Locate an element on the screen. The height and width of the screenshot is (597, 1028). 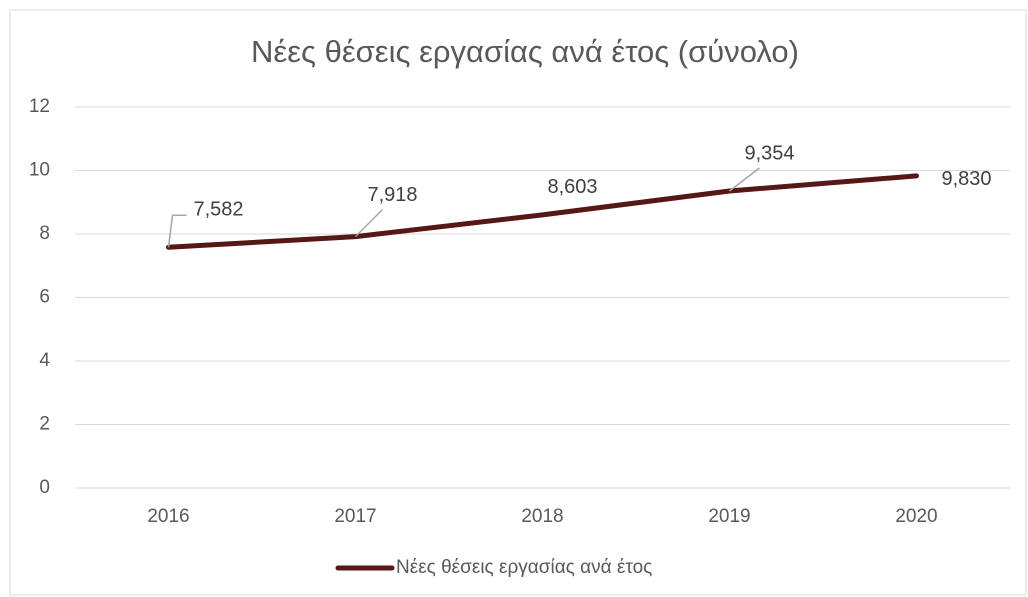
y-tick-label: 10 is located at coordinates (39, 170).